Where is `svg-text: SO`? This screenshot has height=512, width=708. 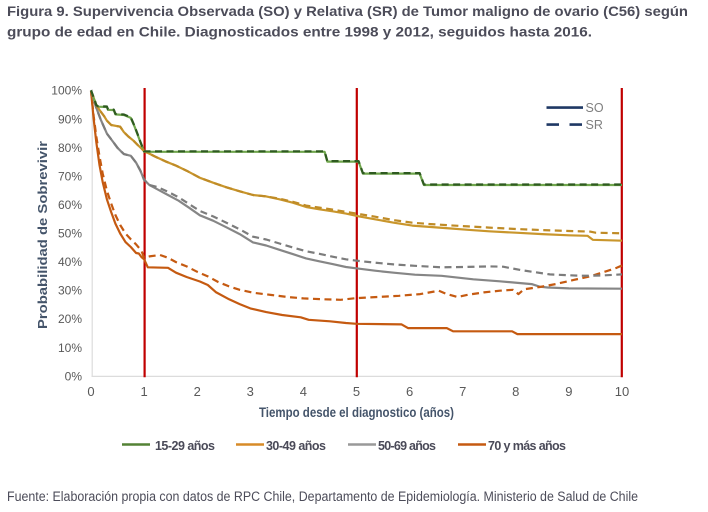
svg-text: SO is located at coordinates (595, 108).